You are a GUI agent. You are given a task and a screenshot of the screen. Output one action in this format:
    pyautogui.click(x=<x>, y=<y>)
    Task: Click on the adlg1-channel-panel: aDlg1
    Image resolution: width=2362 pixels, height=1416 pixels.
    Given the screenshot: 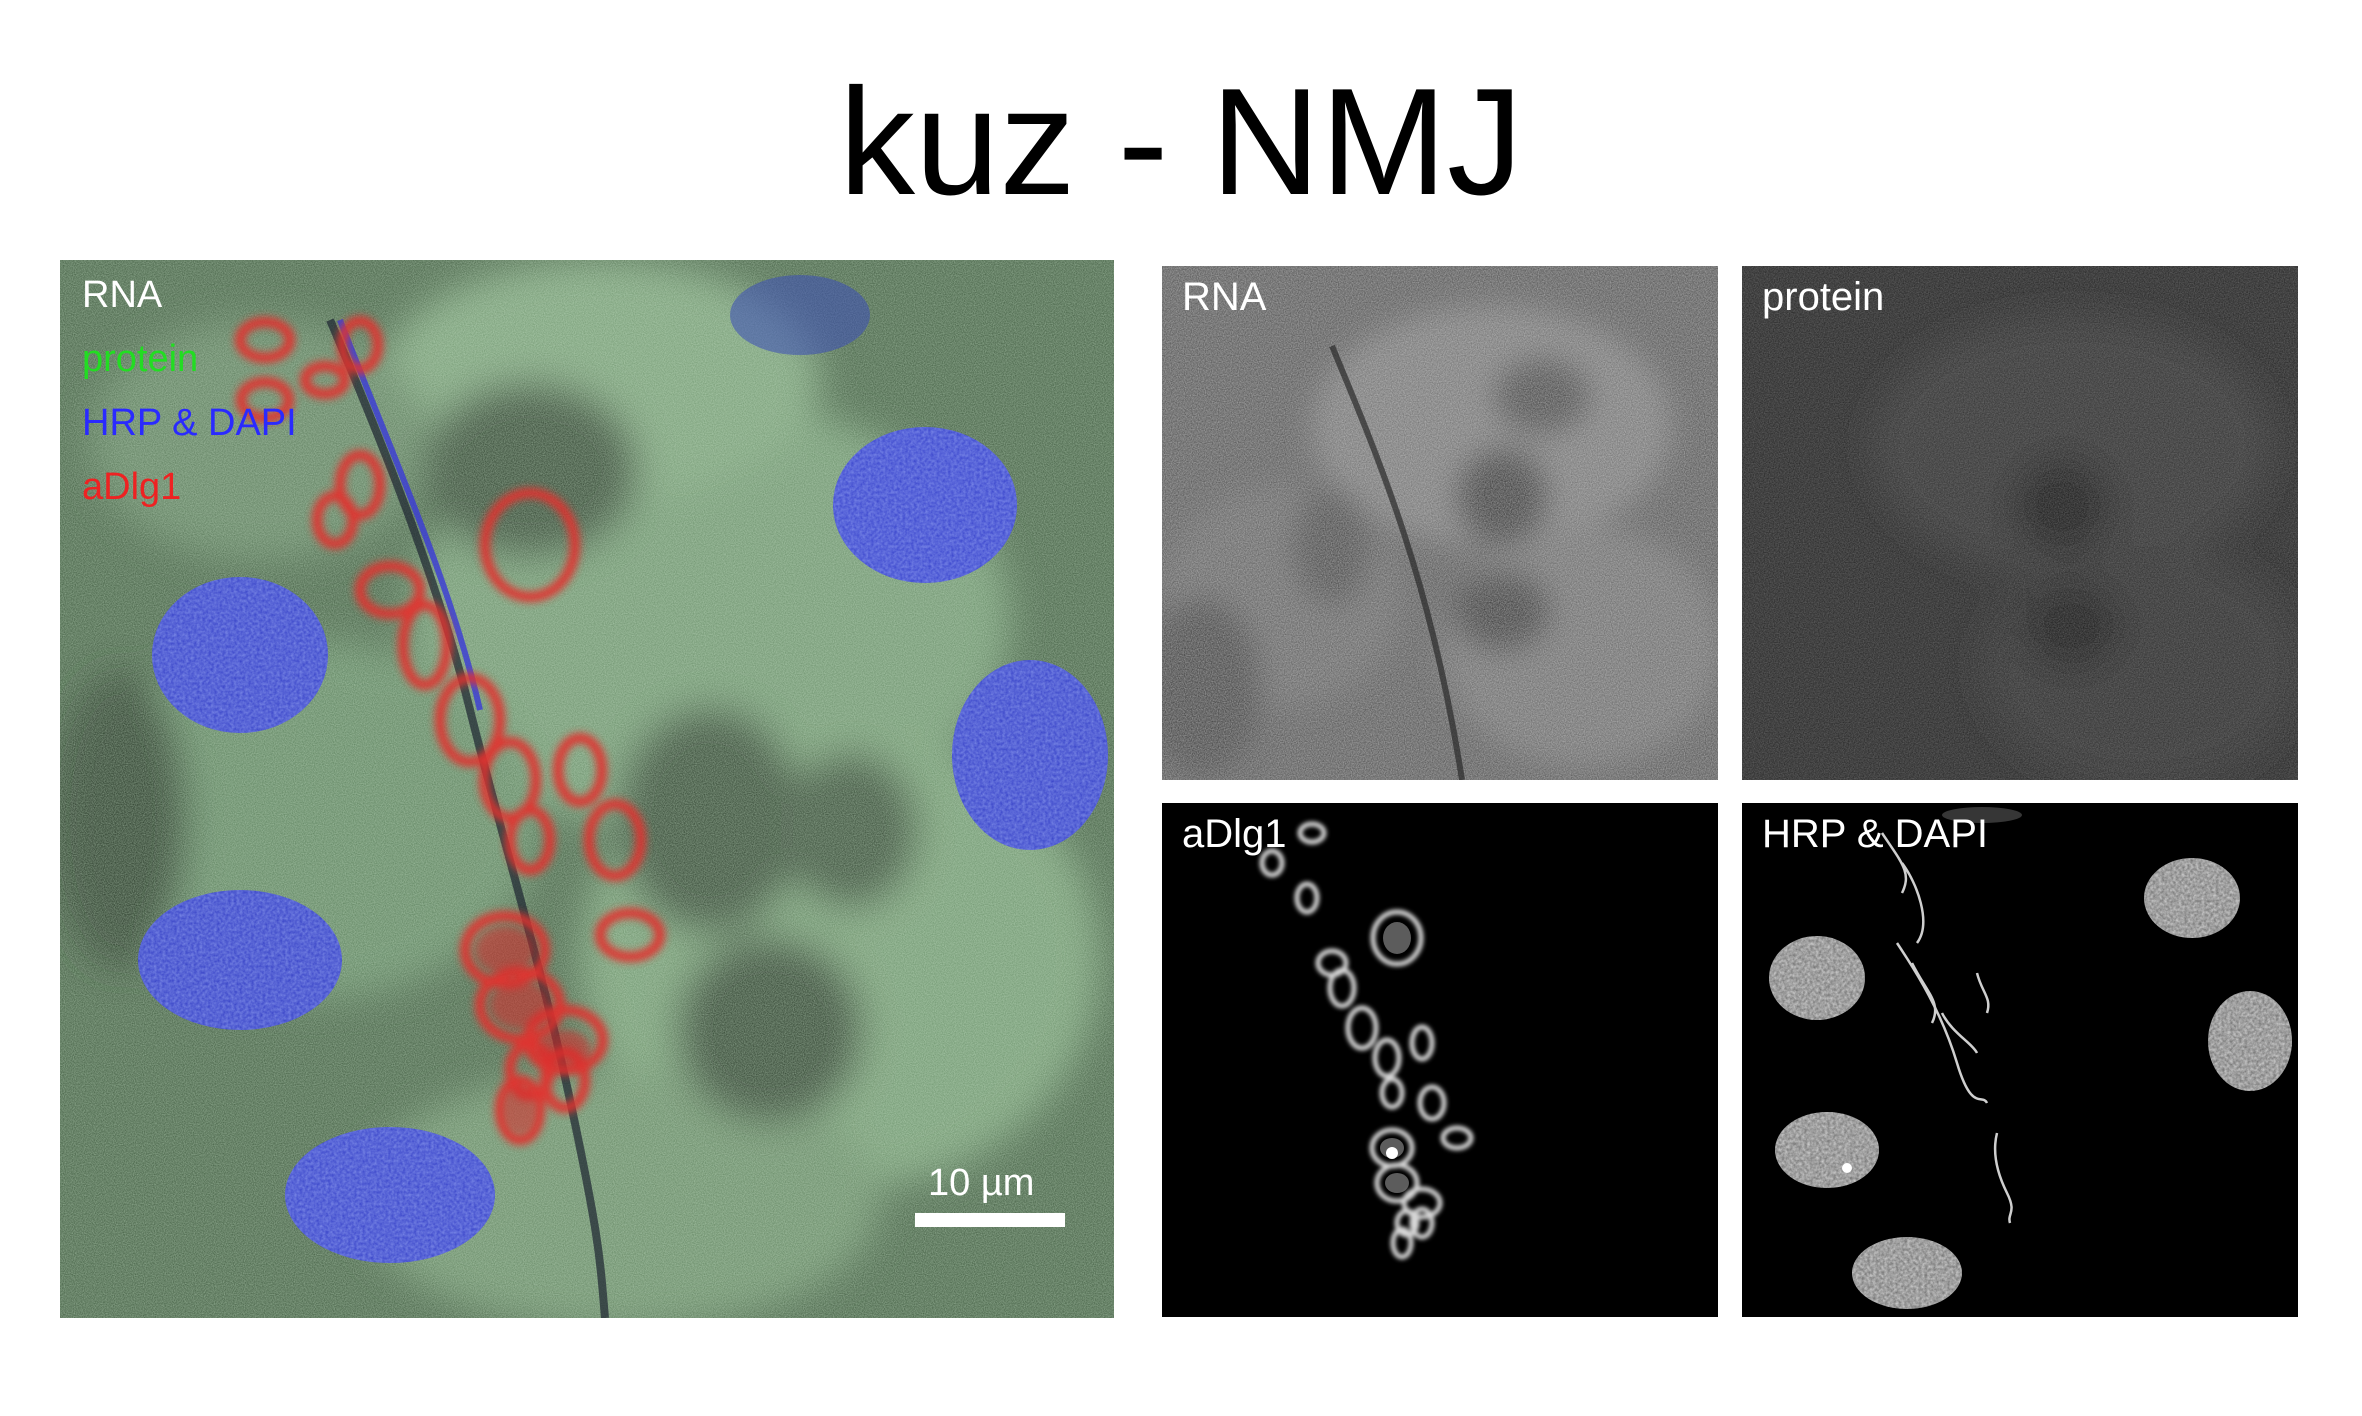 What is the action you would take?
    pyautogui.click(x=1440, y=1060)
    